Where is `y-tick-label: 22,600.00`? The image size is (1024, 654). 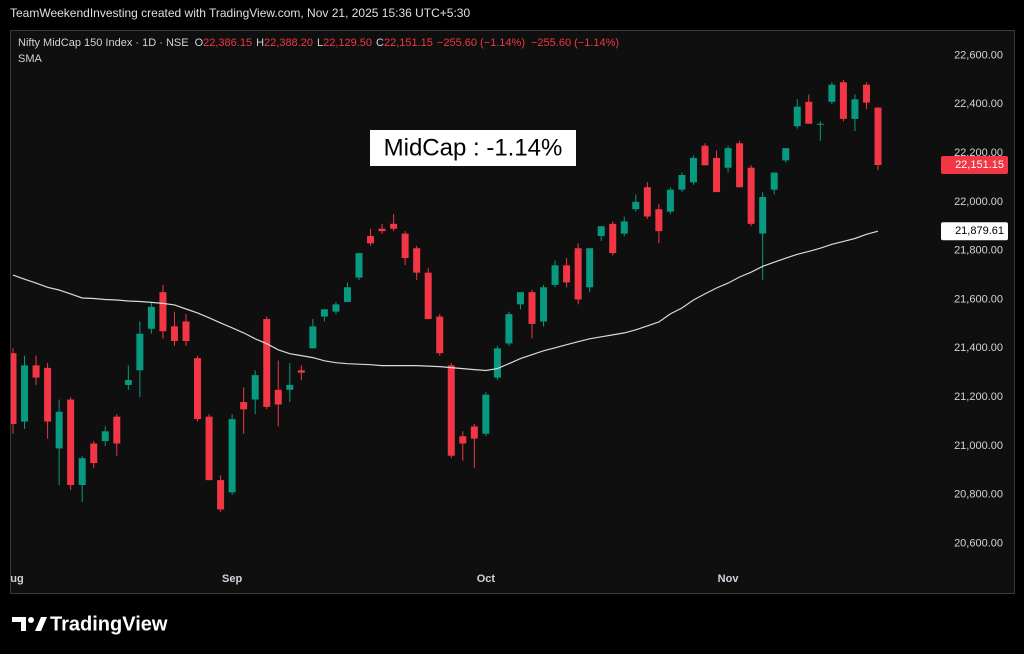 y-tick-label: 22,600.00 is located at coordinates (978, 55).